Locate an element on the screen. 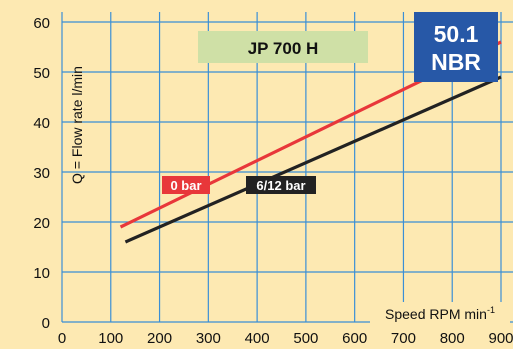 The image size is (513, 349). x-axis-label-text: Speed RPM min is located at coordinates (436, 314).